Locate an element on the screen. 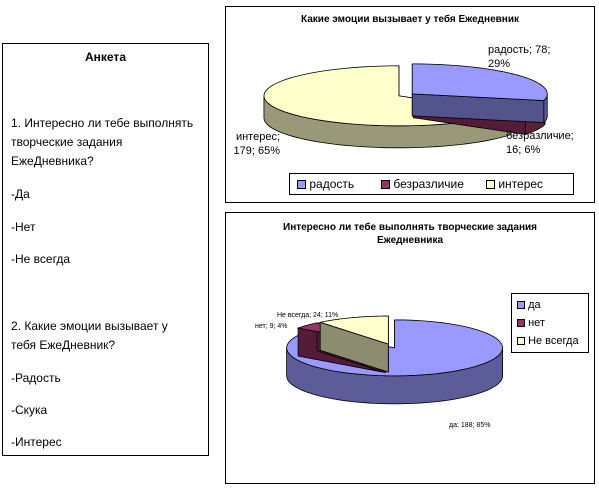 The width and height of the screenshot is (599, 489). legend-entry-interest: интерес is located at coordinates (514, 184).